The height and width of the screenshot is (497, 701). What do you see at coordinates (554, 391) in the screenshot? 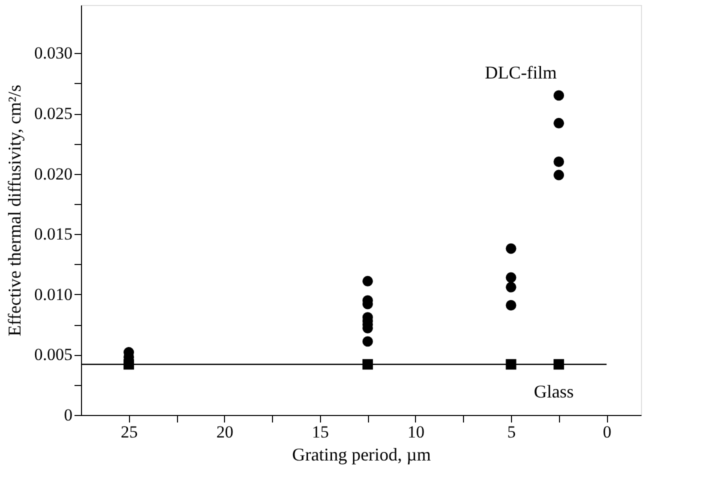
I see `series-label: Glass` at bounding box center [554, 391].